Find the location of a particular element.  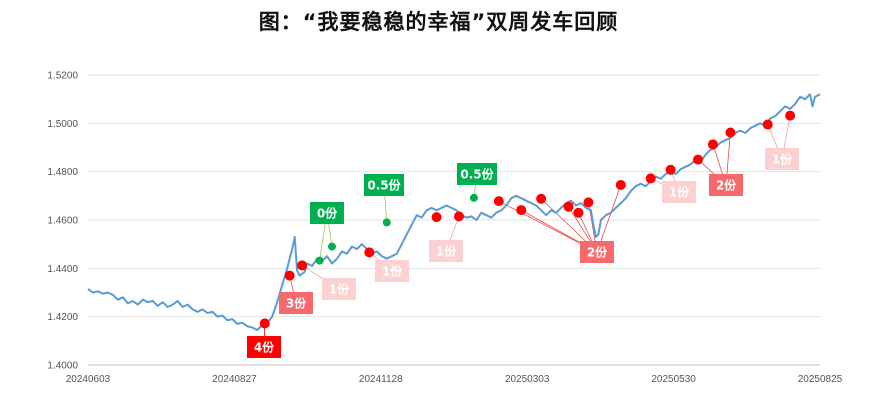

annotation-label: 3份 is located at coordinates (296, 303).